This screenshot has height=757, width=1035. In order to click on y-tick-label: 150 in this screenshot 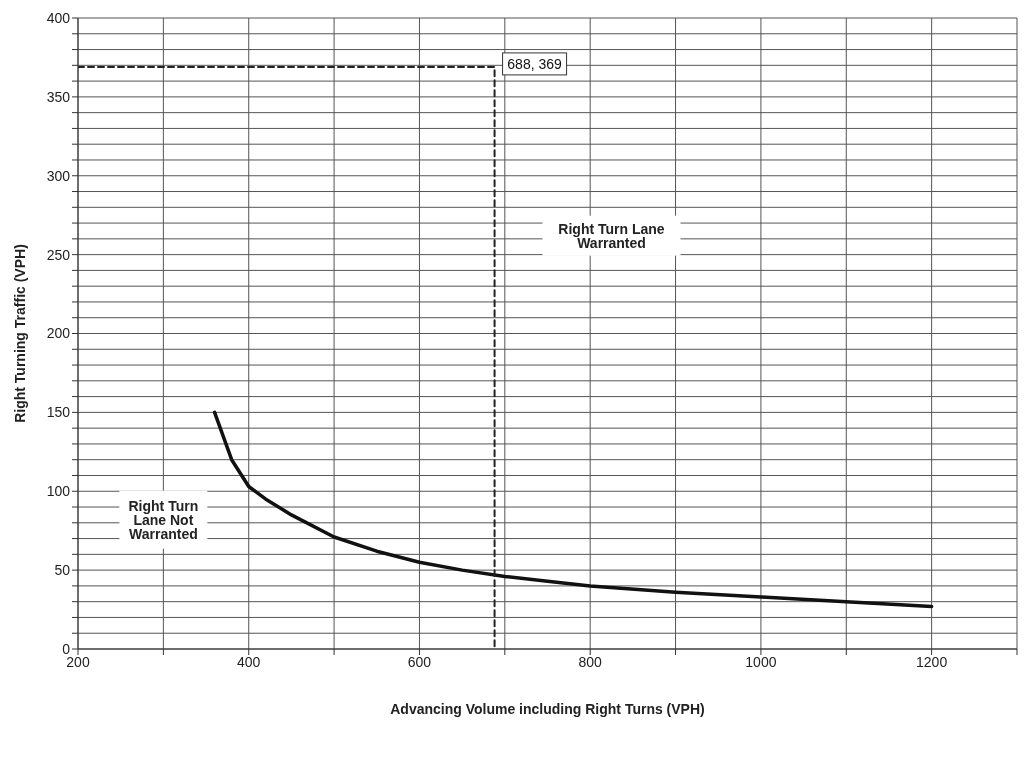, I will do `click(58, 412)`.